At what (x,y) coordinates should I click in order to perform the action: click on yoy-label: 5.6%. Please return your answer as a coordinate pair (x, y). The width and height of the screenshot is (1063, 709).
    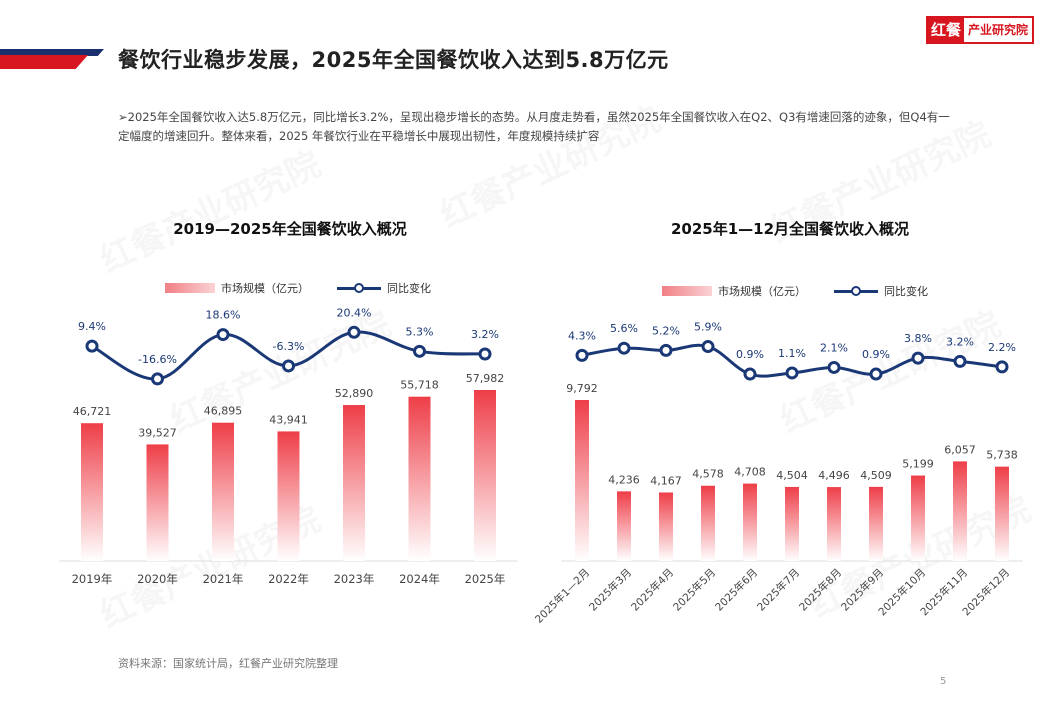
    Looking at the image, I should click on (624, 328).